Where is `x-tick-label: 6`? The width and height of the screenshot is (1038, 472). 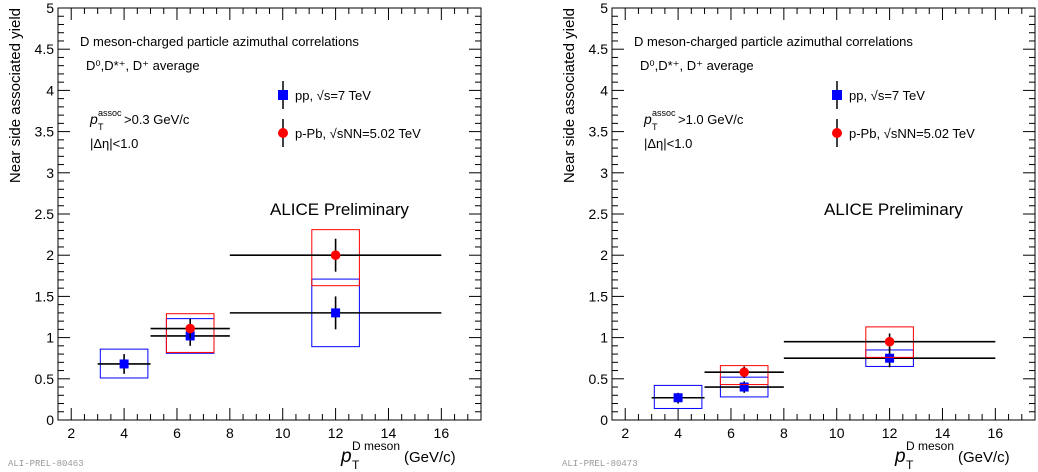 x-tick-label: 6 is located at coordinates (177, 433).